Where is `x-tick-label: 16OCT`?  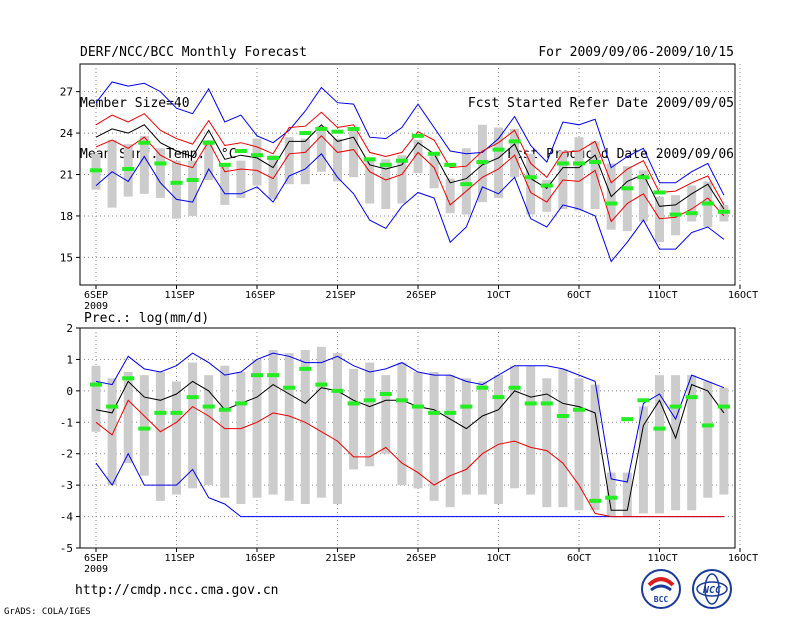 x-tick-label: 16OCT is located at coordinates (743, 295).